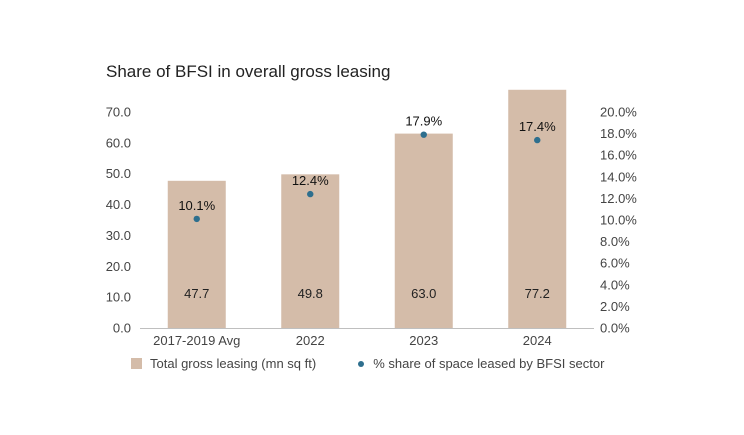 Image resolution: width=744 pixels, height=435 pixels. What do you see at coordinates (618, 198) in the screenshot?
I see `y-right-tick-label: 12.0%` at bounding box center [618, 198].